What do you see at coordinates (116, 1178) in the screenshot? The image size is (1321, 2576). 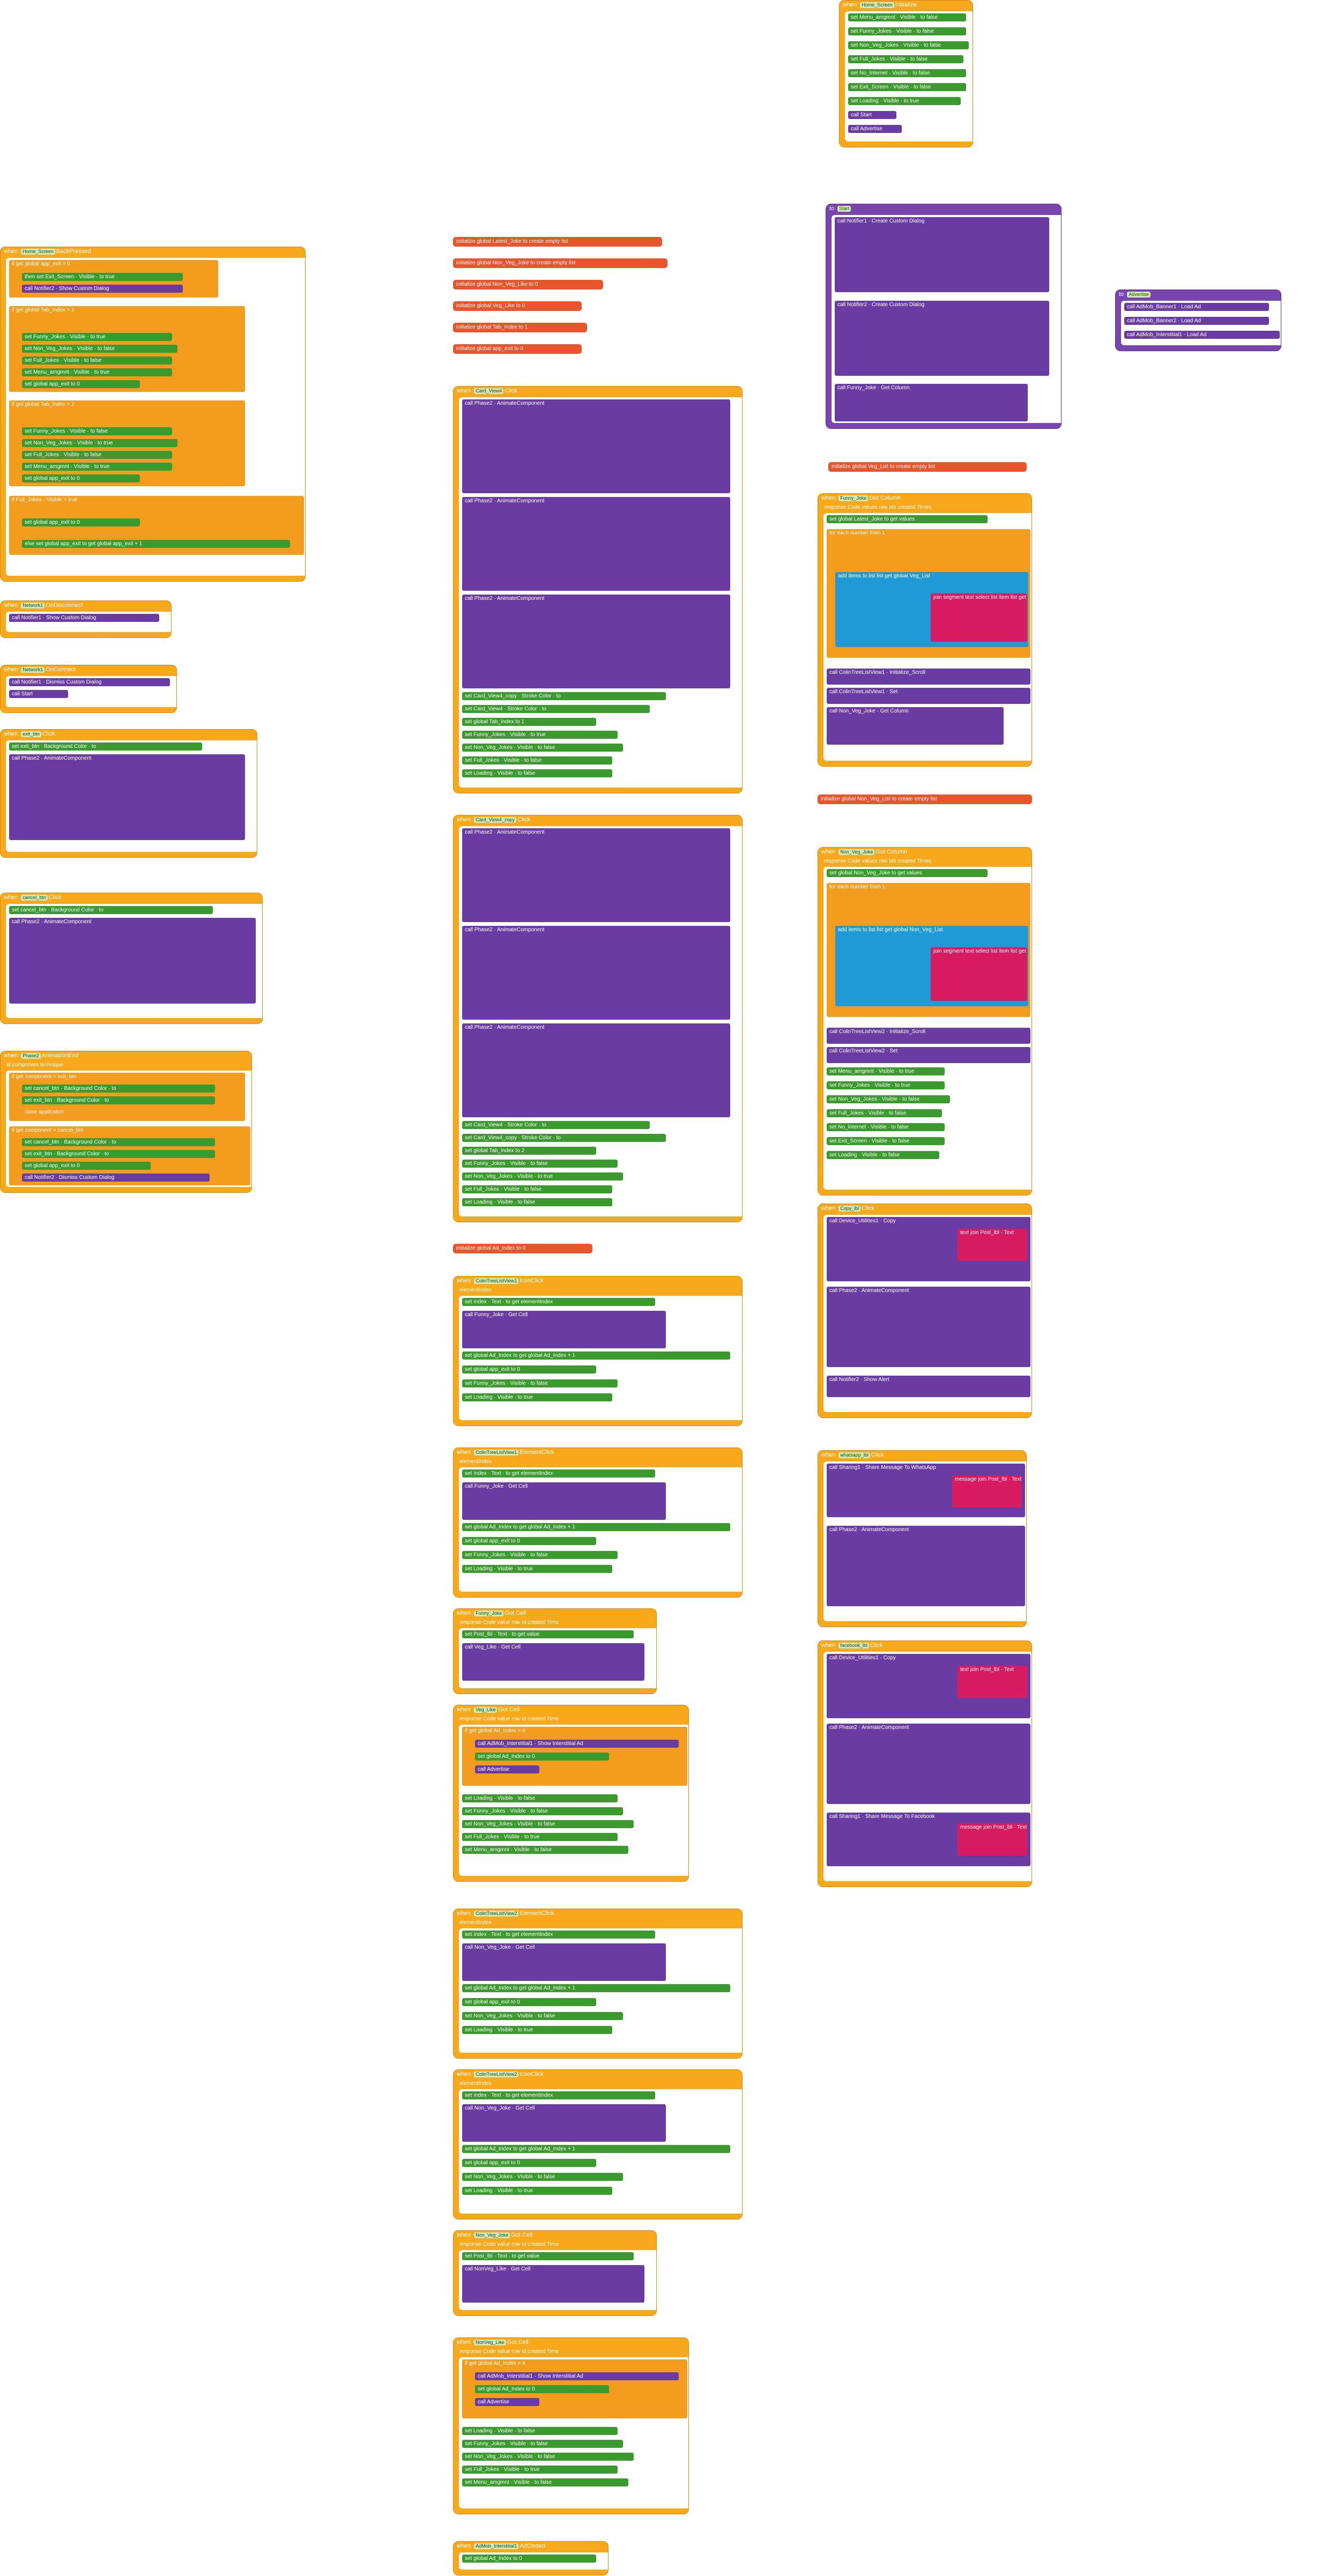 I see `call-notifier2-dismiss-dialog: call Notifier2 · Dismiss Custom Dialog` at bounding box center [116, 1178].